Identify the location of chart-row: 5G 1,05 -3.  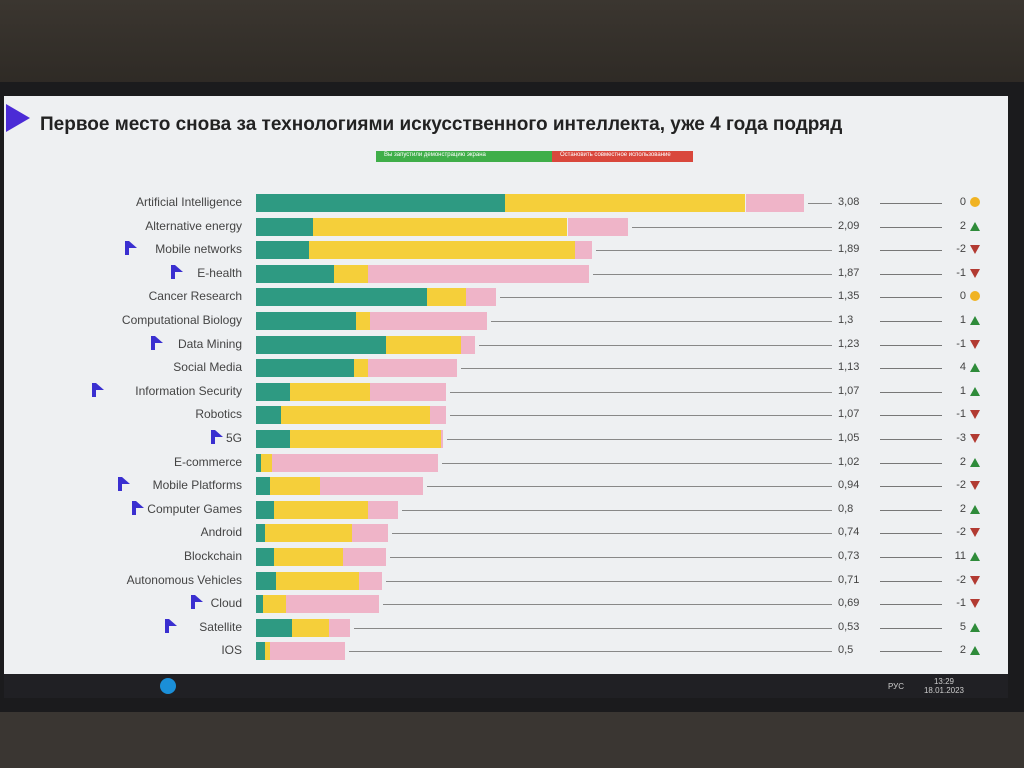
(506, 439).